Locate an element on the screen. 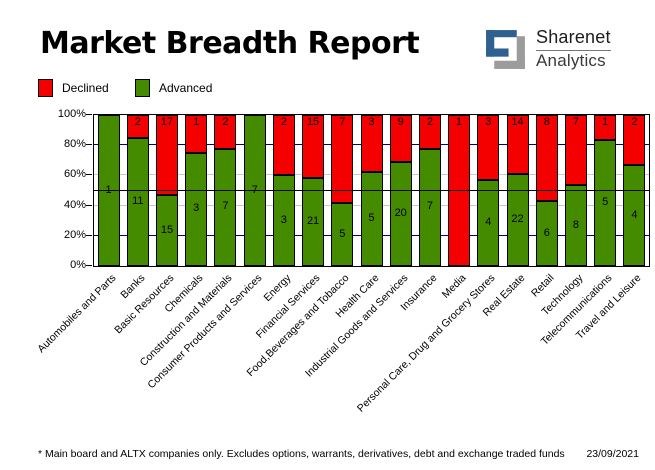 The image size is (655, 470). bar-value-label-advanced: 11 is located at coordinates (138, 201).